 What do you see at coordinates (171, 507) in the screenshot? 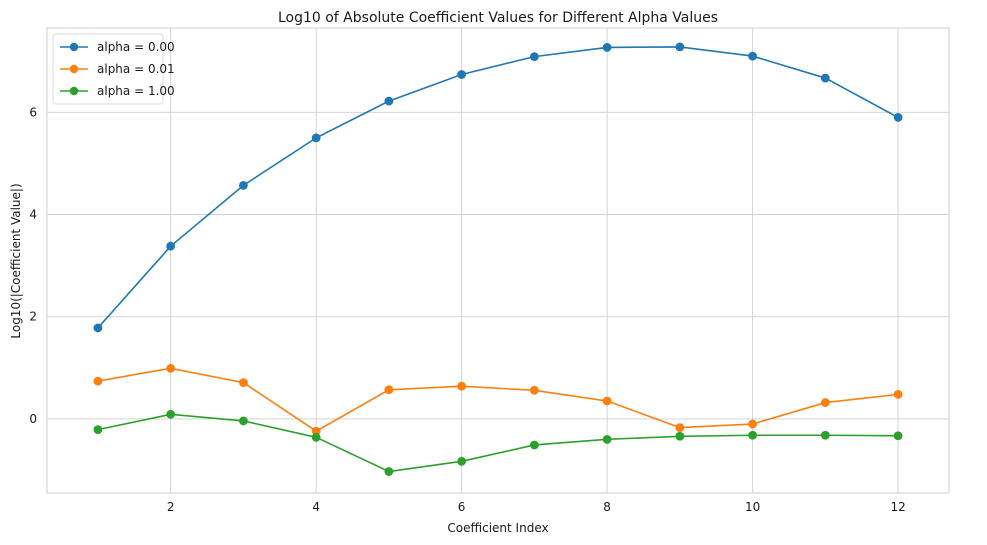
I see `x-tick-label: 2` at bounding box center [171, 507].